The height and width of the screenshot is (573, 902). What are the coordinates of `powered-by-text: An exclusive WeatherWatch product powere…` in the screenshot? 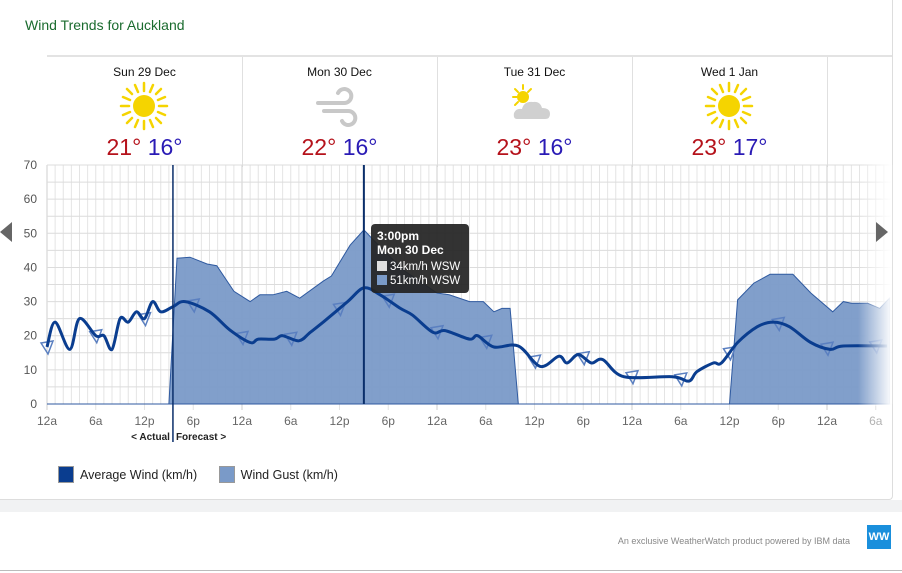 It's located at (733, 541).